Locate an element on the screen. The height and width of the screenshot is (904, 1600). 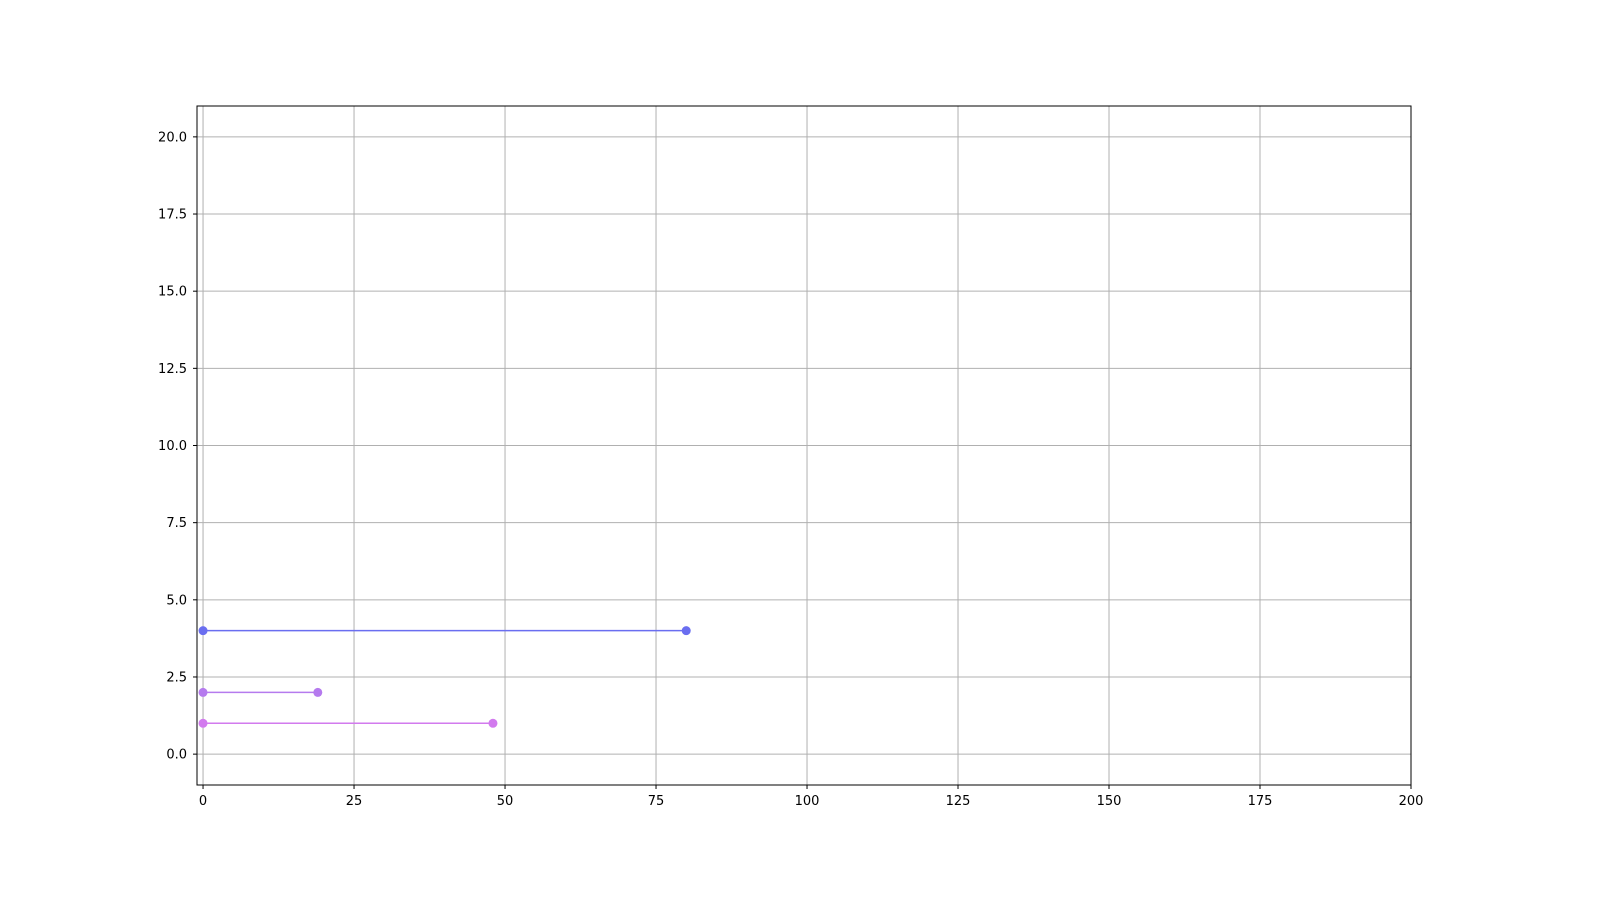
y-tick-label: 12.5 is located at coordinates (172, 369).